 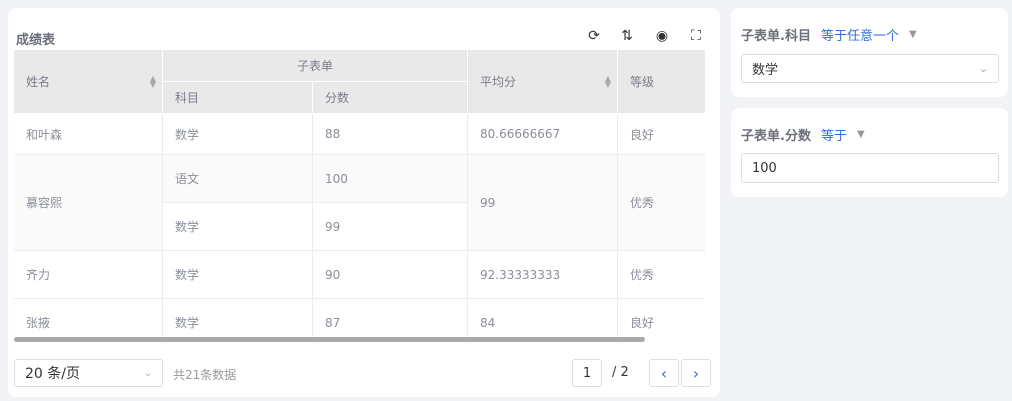 What do you see at coordinates (869, 152) in the screenshot?
I see `filter-card-score: 子表单.分数 等于 ▼ 100` at bounding box center [869, 152].